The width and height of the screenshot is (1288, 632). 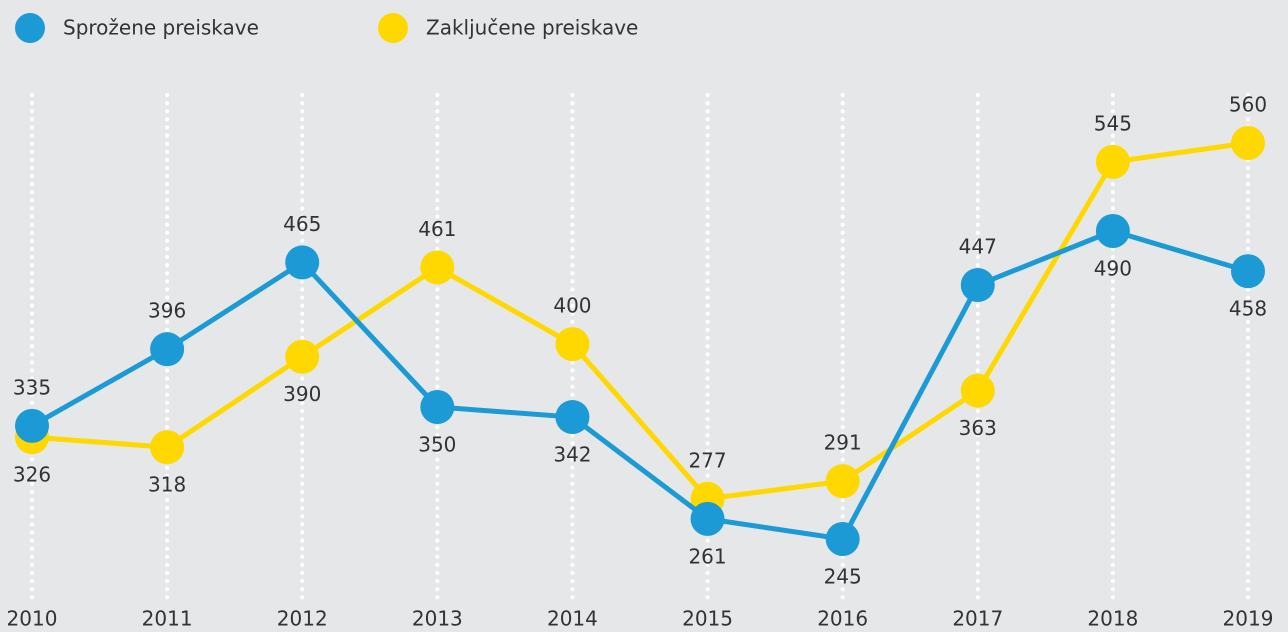 I want to click on x-tick-label: 2011, so click(x=167, y=619).